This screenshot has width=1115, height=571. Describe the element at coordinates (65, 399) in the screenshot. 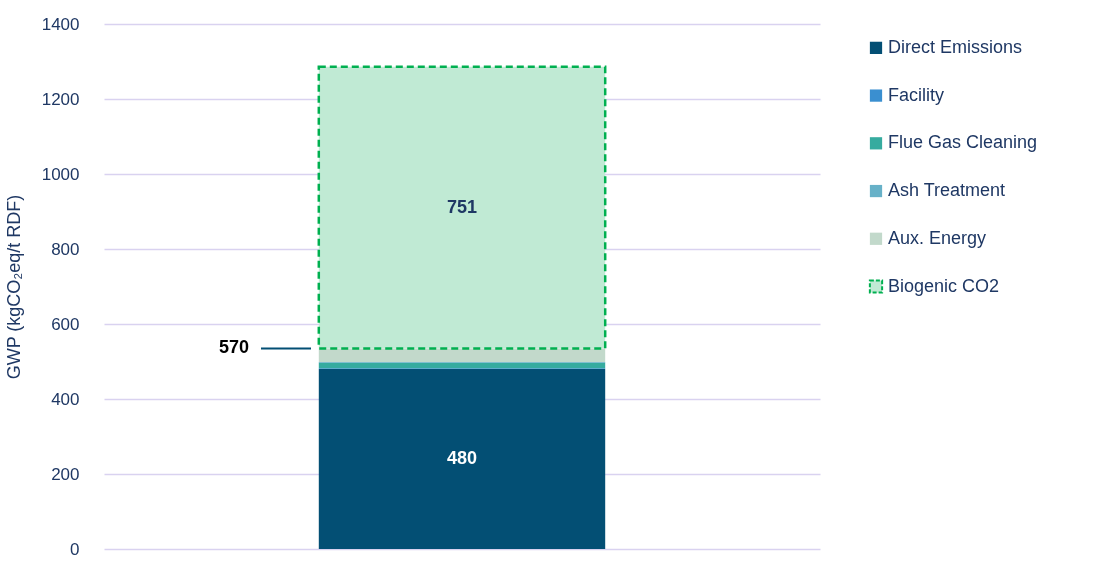

I see `y-tick-label: 400` at that location.